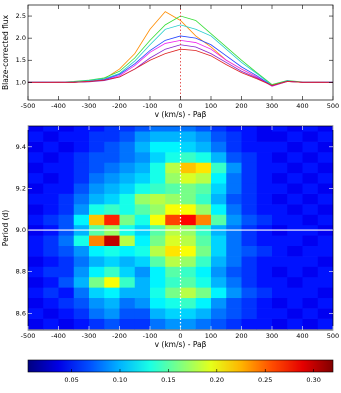  Describe the element at coordinates (21, 60) in the screenshot. I see `y-tick-label: 1.5` at that location.